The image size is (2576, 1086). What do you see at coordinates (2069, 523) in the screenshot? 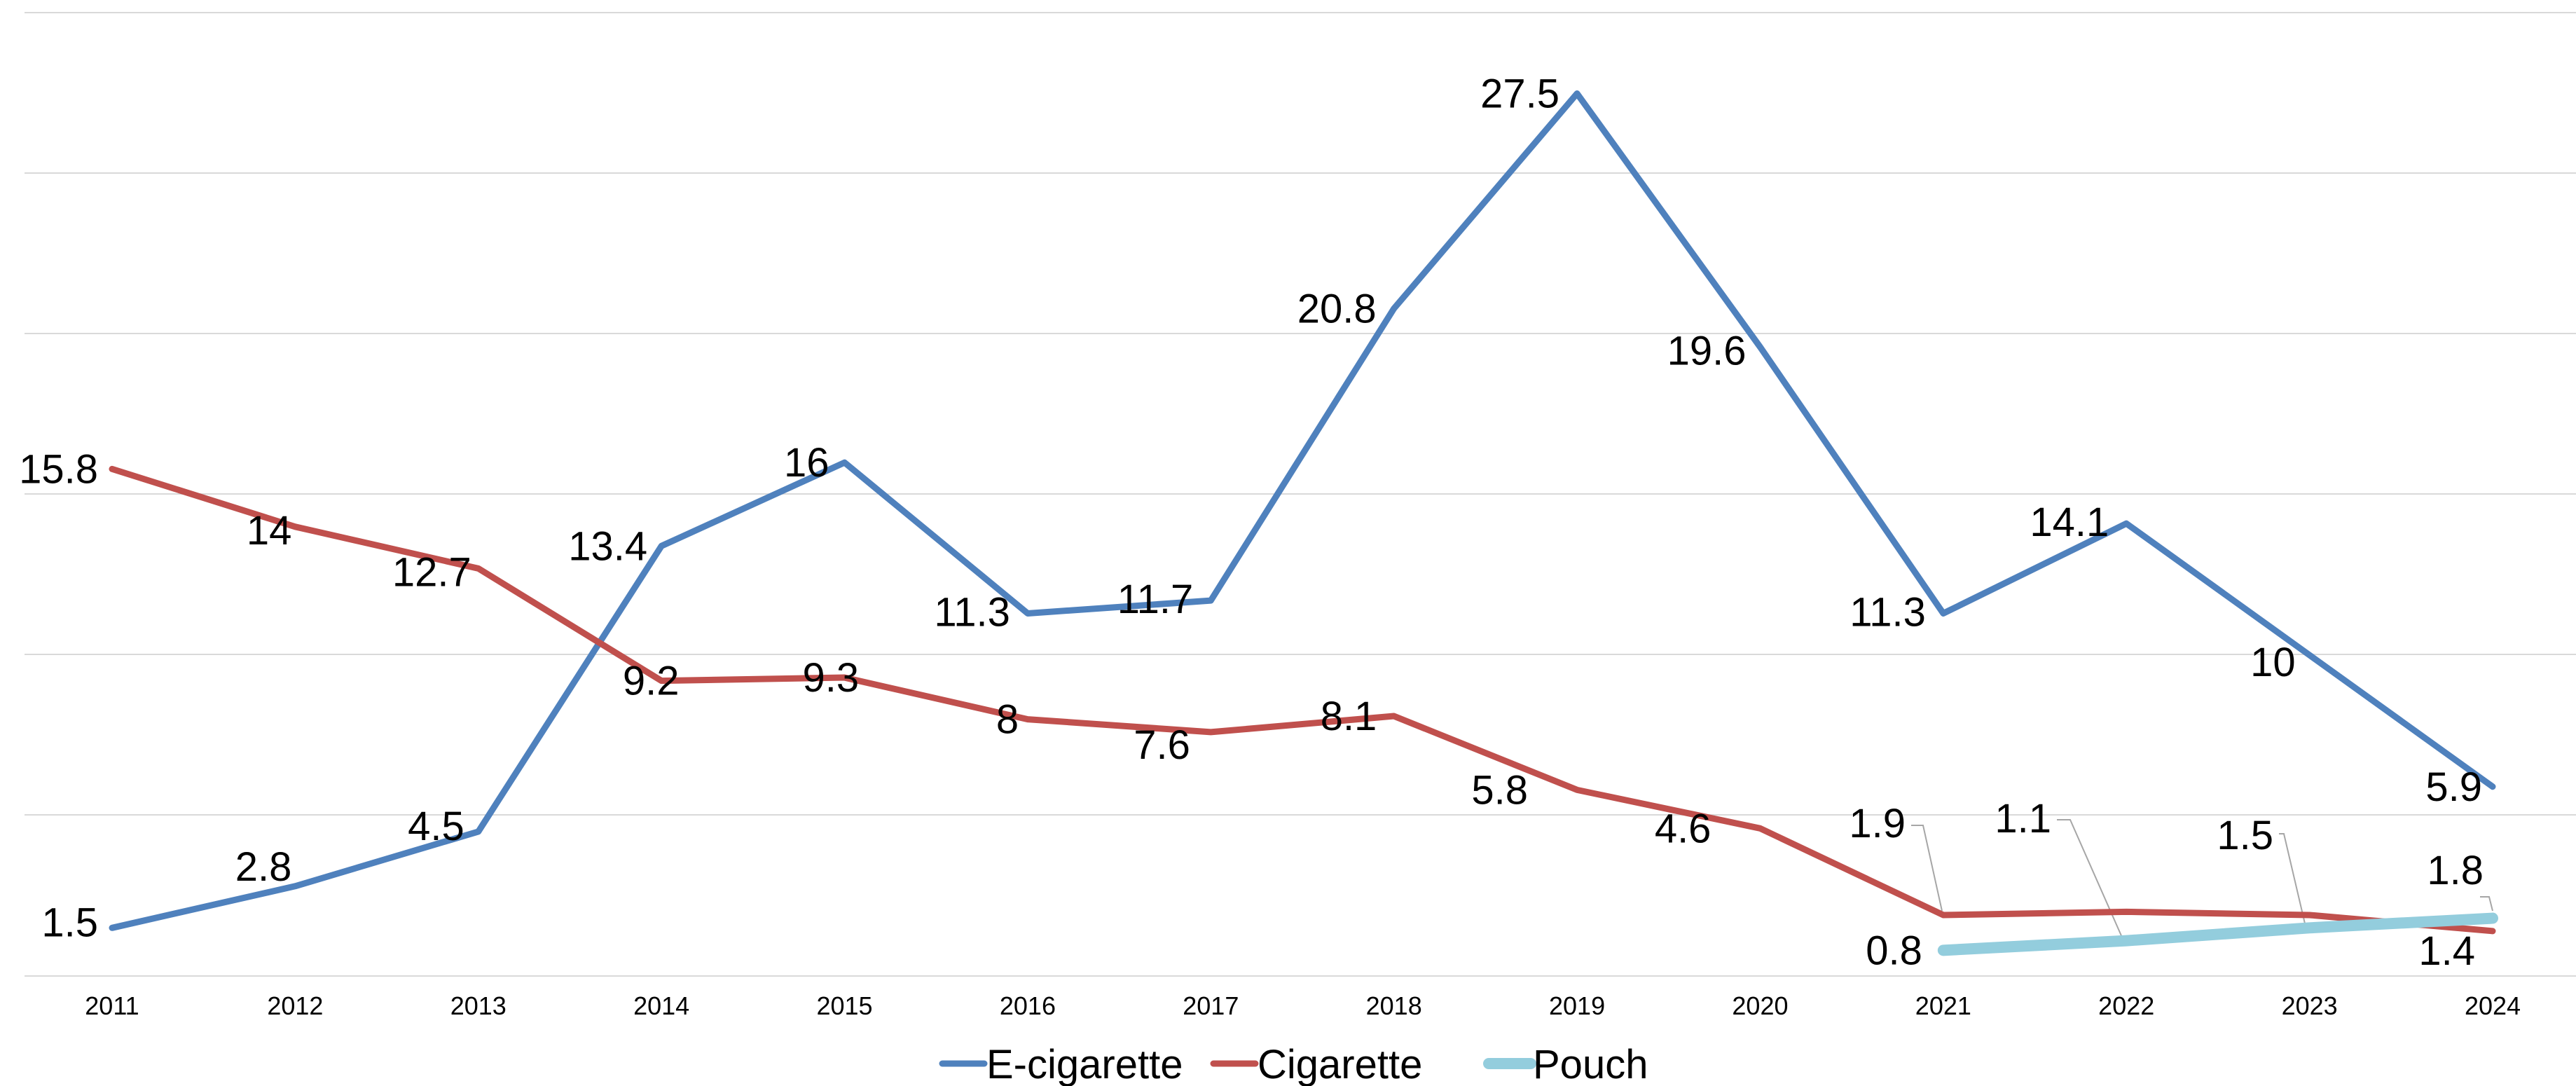
I see `data-label: 14.1` at bounding box center [2069, 523].